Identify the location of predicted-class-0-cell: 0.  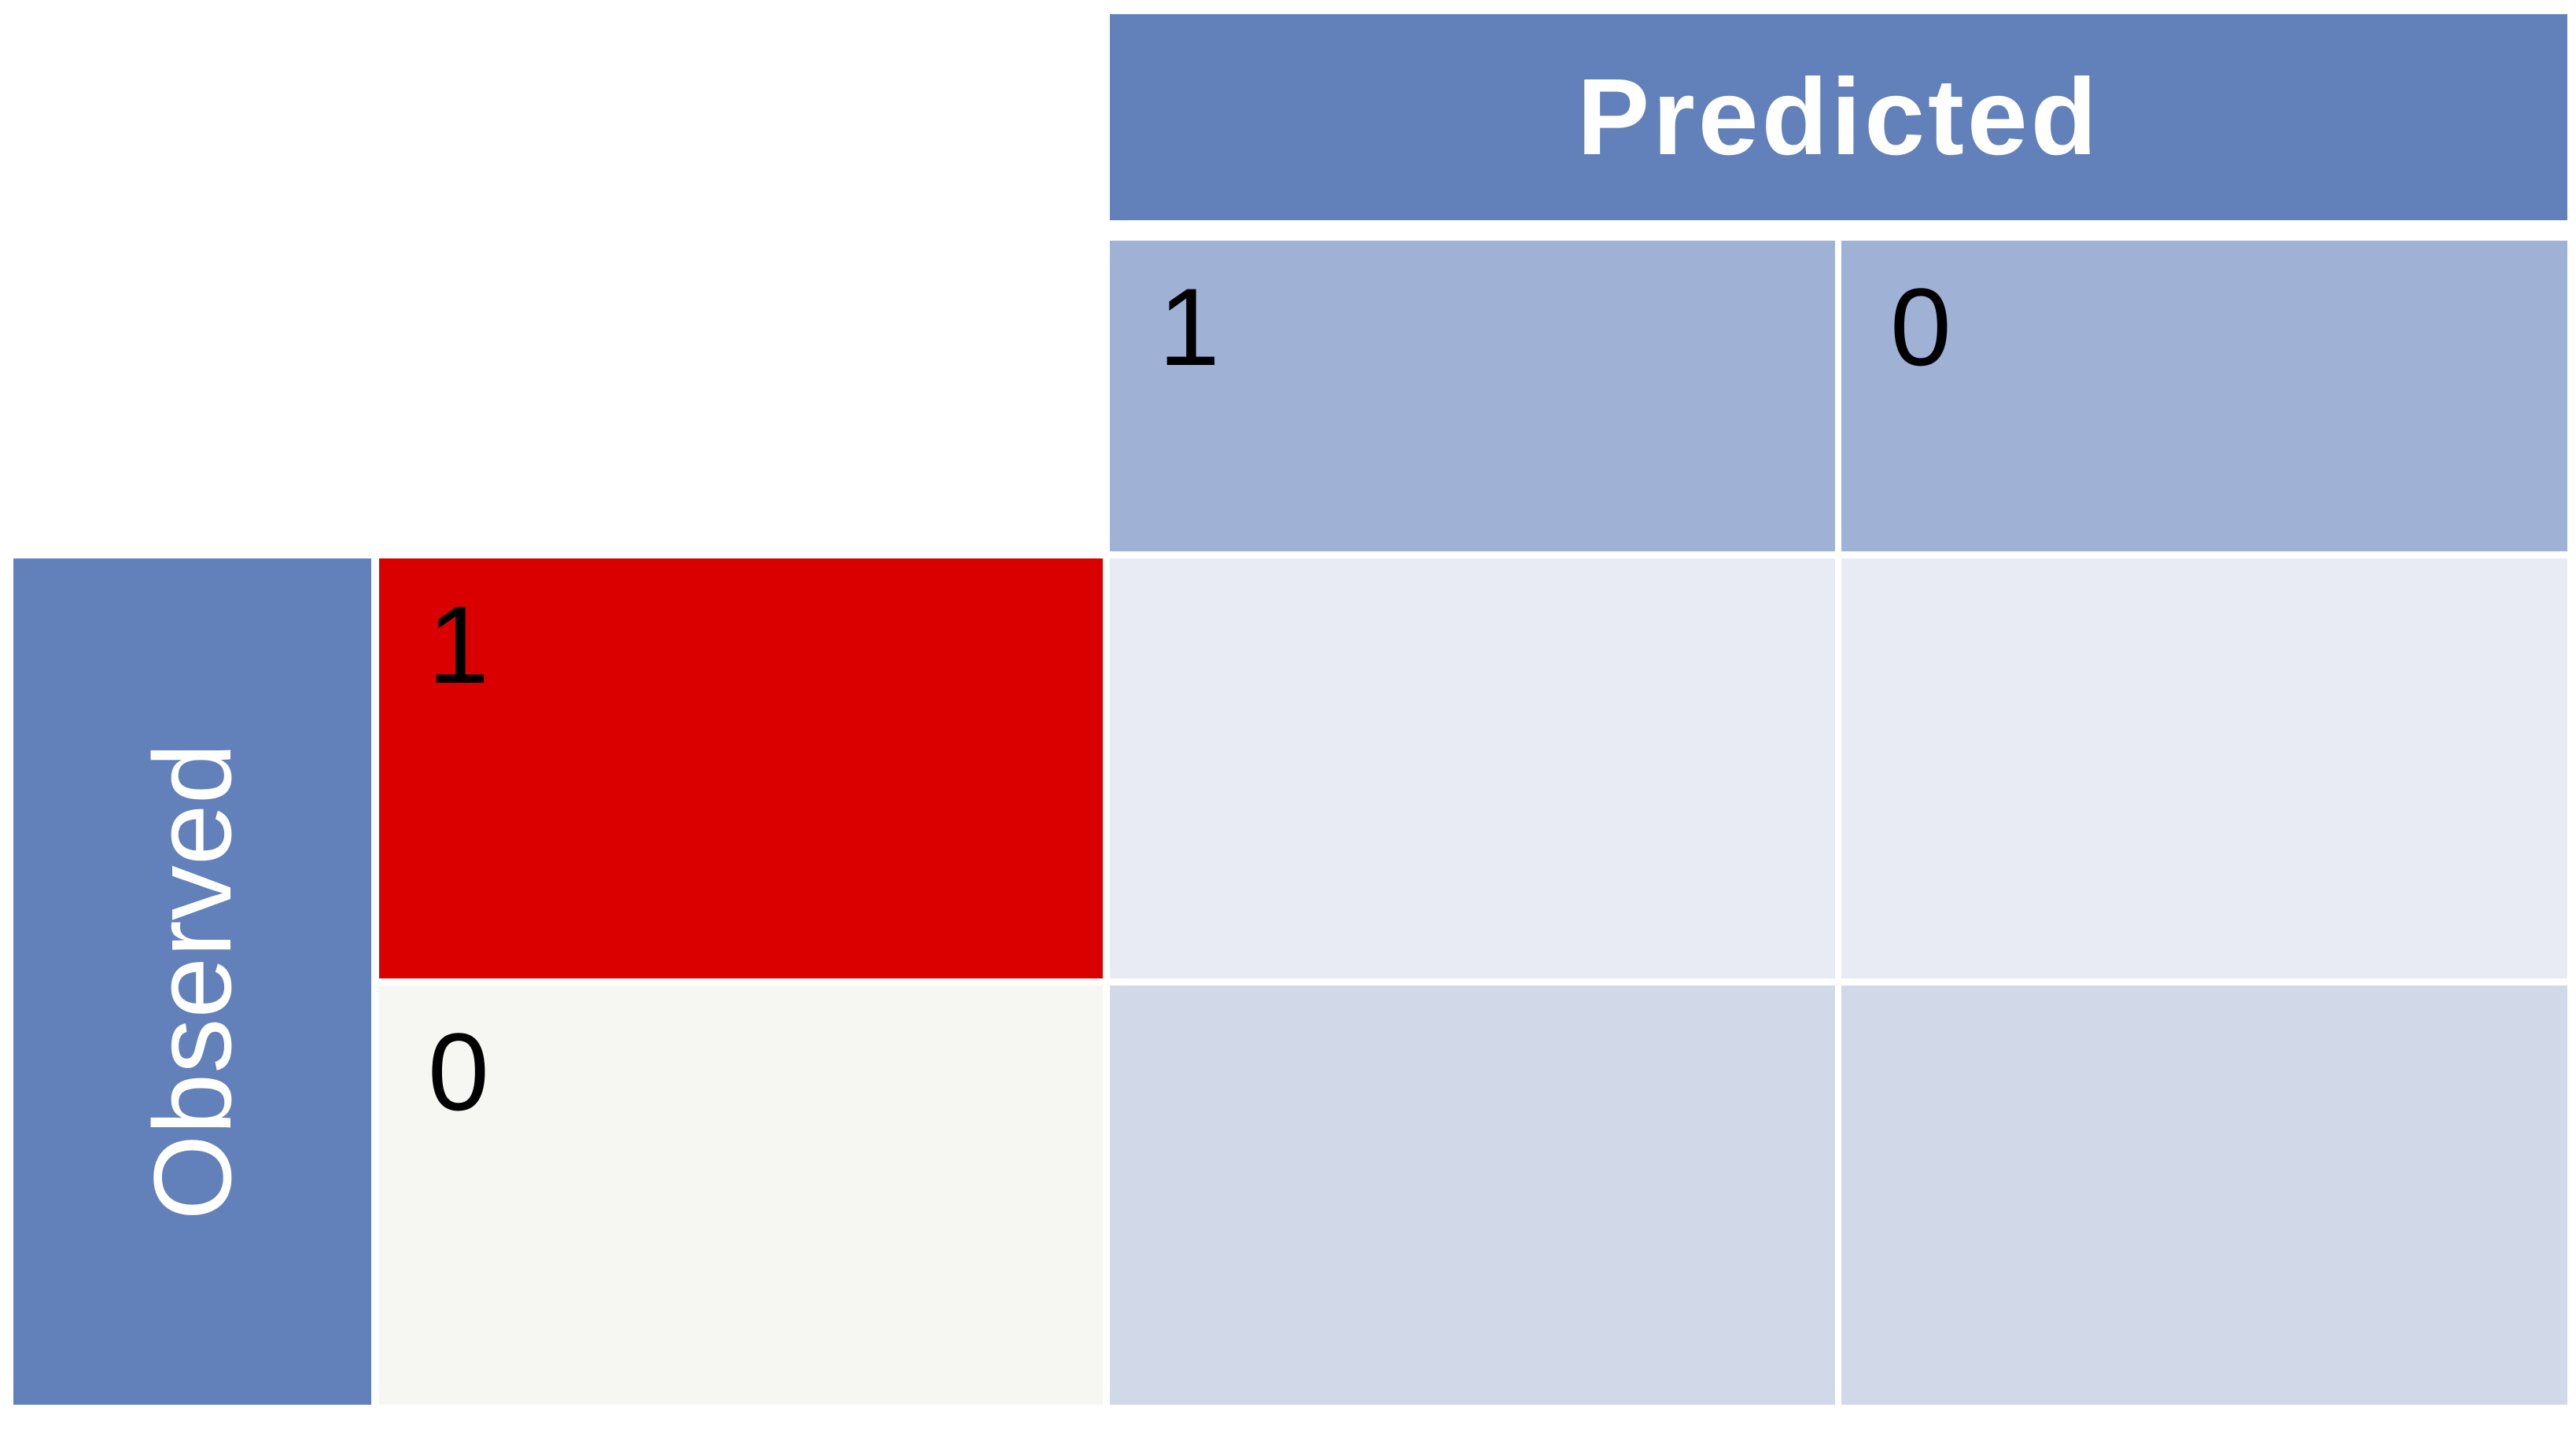
(2204, 396).